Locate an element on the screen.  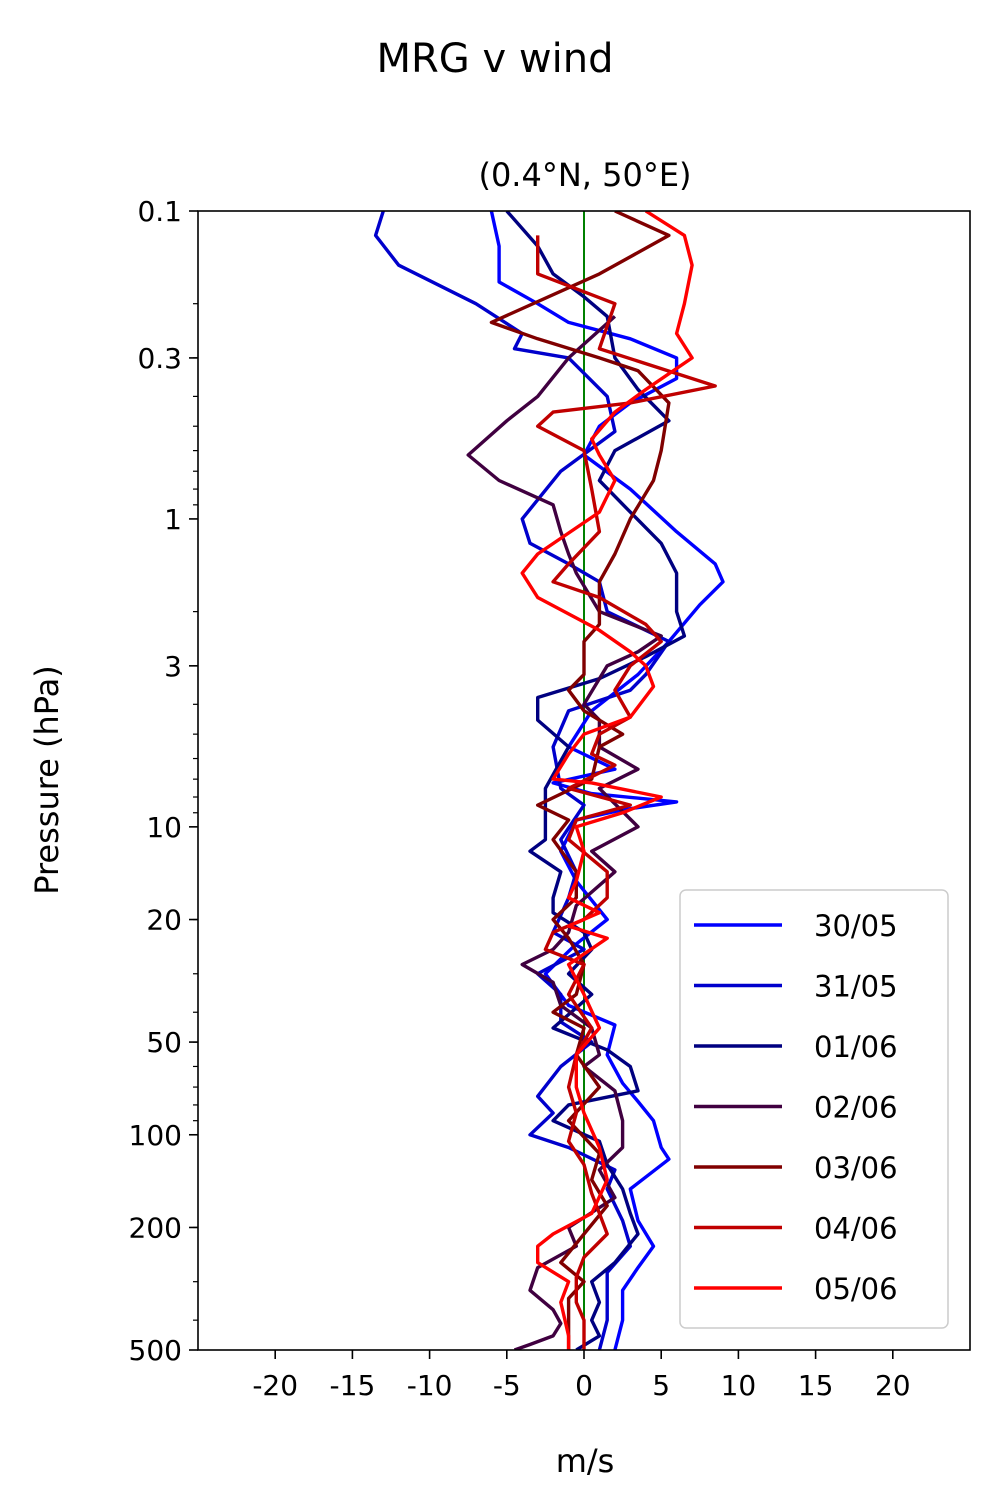
legend-label-6: 05/06 is located at coordinates (856, 1289).